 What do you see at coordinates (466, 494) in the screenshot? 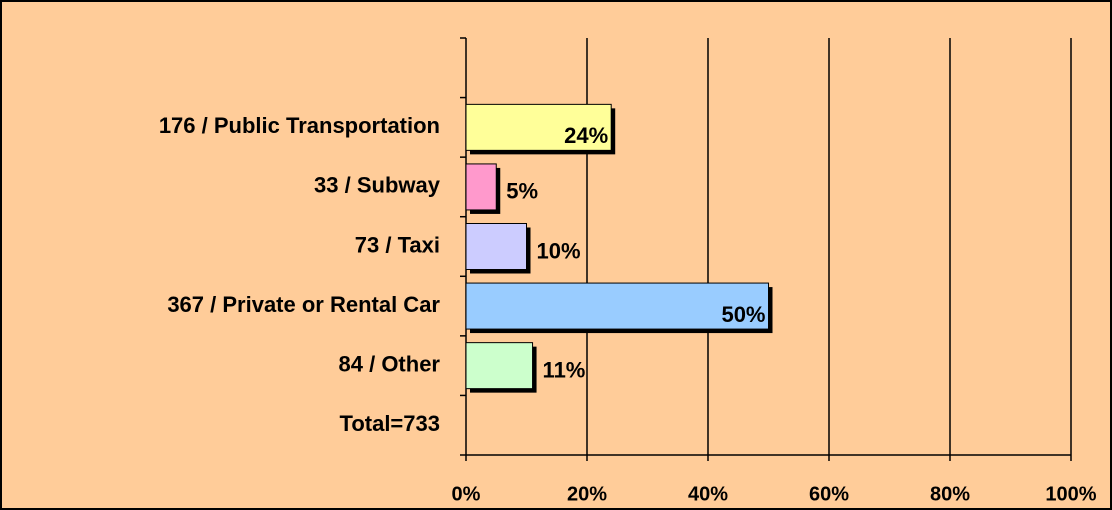
I see `x-tick-label: 0%` at bounding box center [466, 494].